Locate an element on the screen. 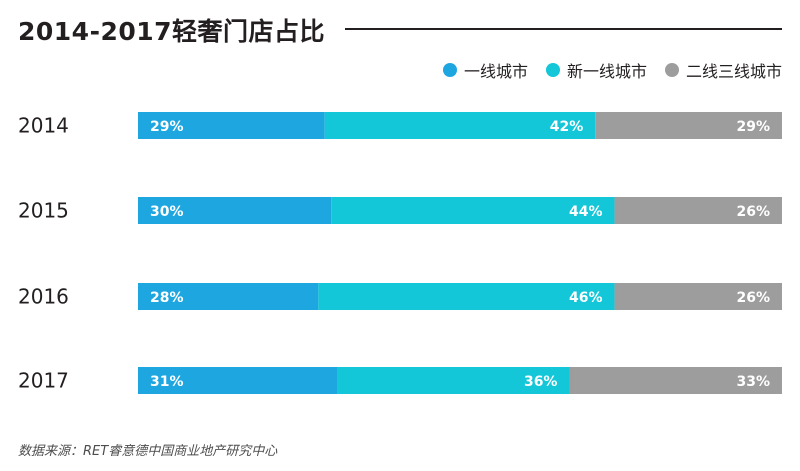 This screenshot has width=800, height=471. legend: 一线城市 新一线城市 二线三线城市 is located at coordinates (603, 70).